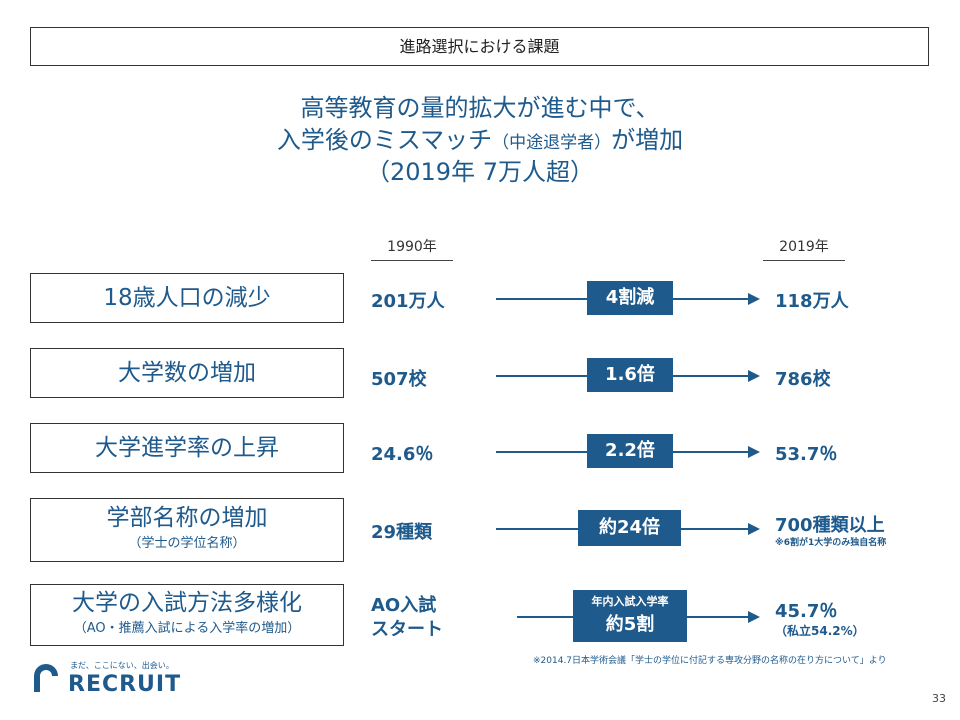 The height and width of the screenshot is (720, 960). I want to click on row-label-box-universities: 大学数の増加, so click(187, 373).